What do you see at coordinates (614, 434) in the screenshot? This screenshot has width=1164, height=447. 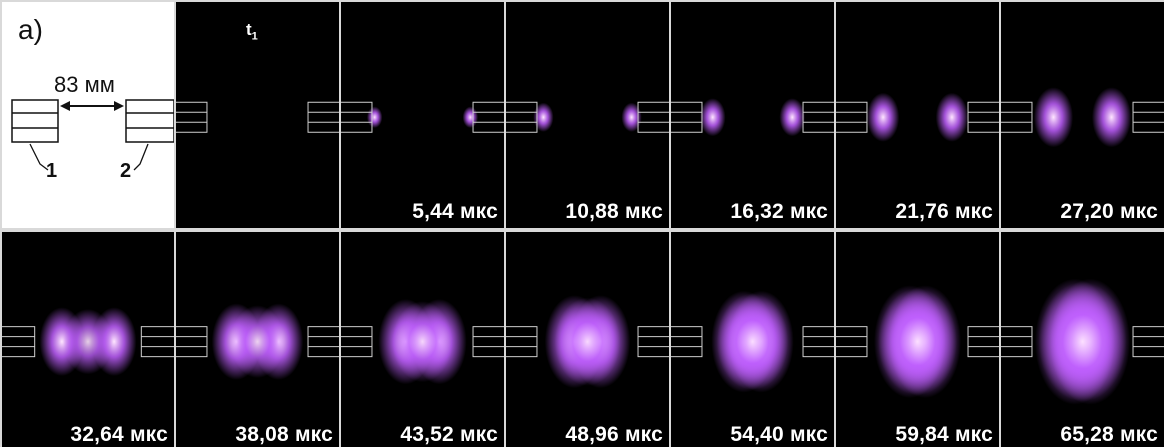 I see `frame-time-label: 48,96 мкс` at bounding box center [614, 434].